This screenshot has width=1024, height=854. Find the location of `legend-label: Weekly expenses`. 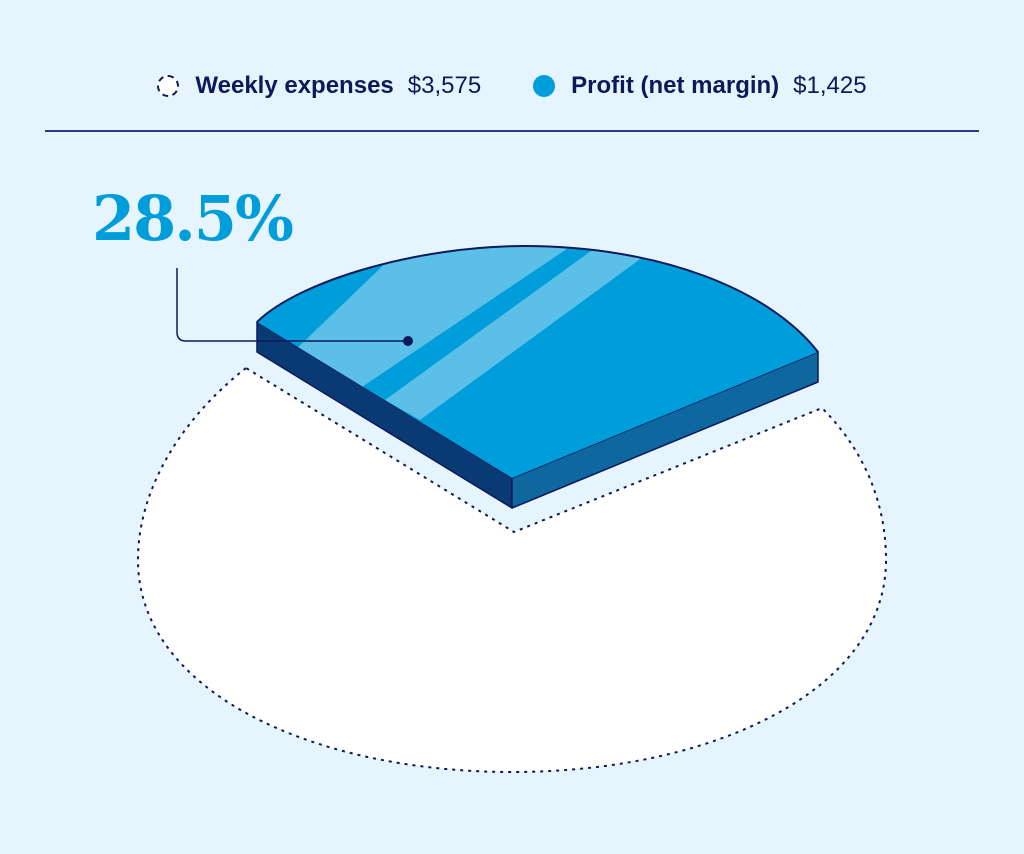

legend-label: Weekly expenses is located at coordinates (294, 85).